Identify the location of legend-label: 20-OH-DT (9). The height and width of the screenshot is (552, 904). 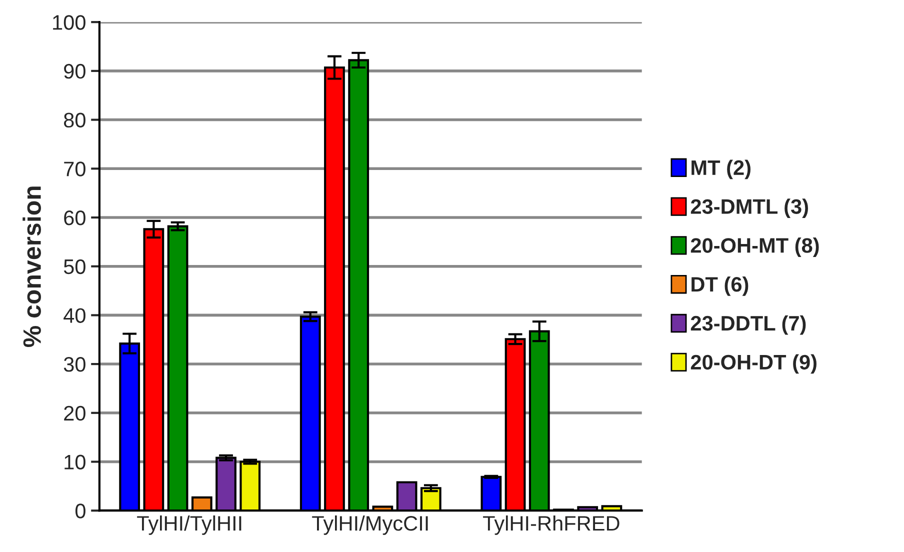
(753, 364).